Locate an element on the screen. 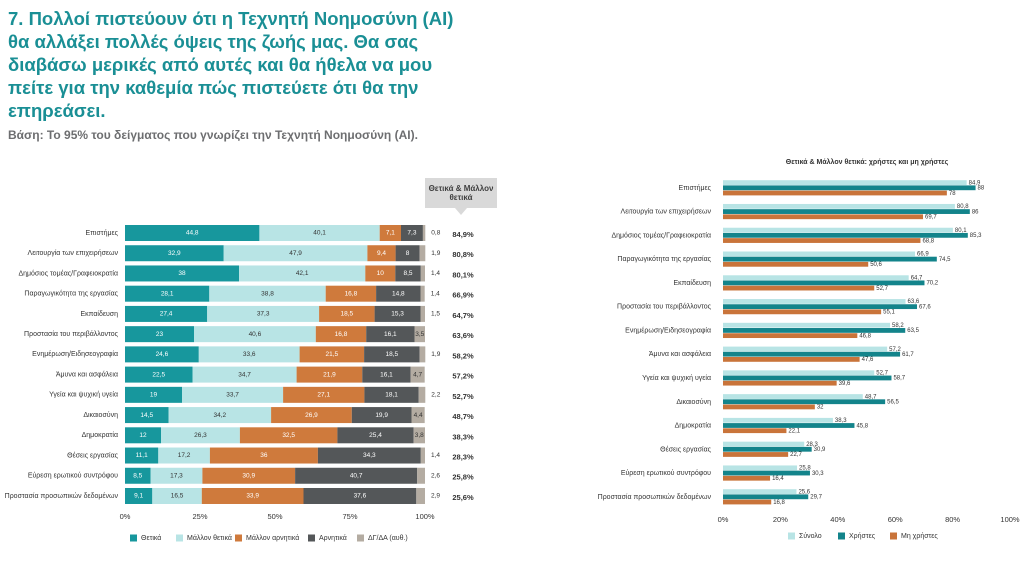  total-label: 66,9% is located at coordinates (463, 295).